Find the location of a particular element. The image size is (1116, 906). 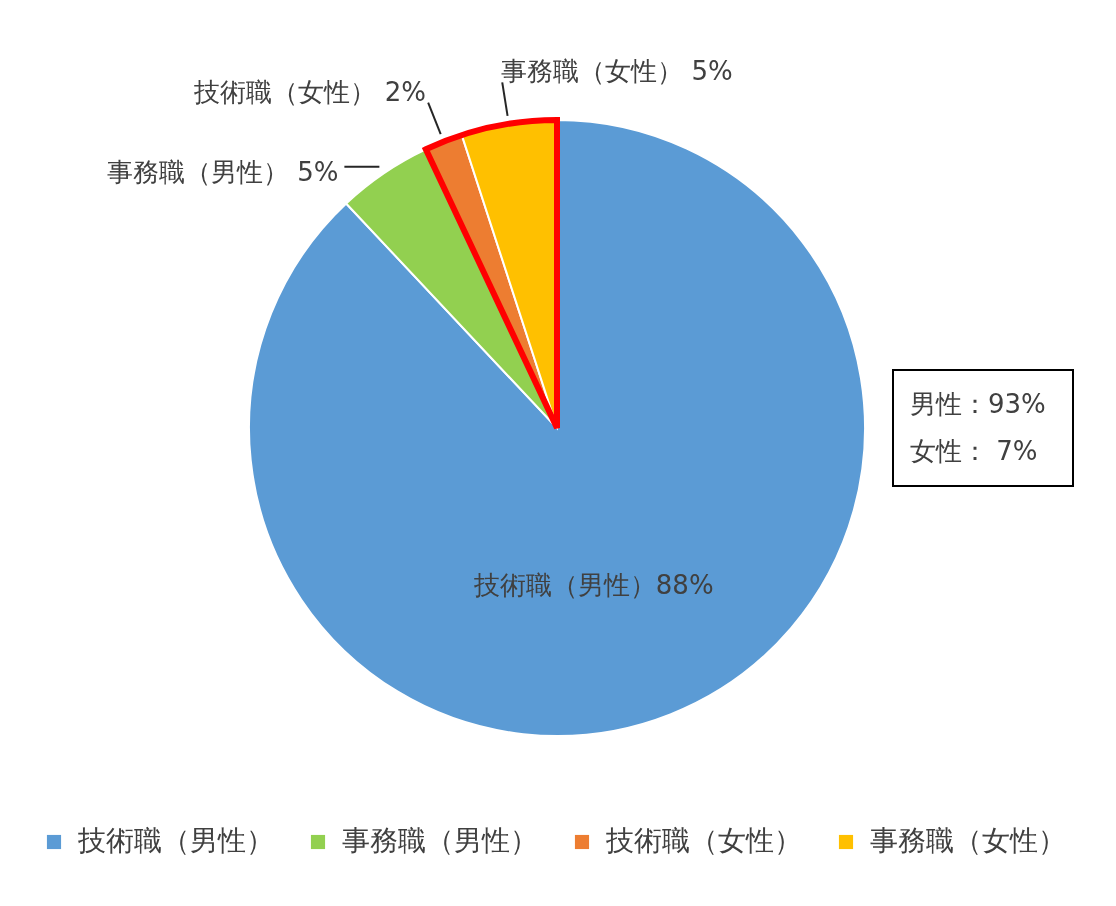

text: 男性：93% is located at coordinates (978, 403).